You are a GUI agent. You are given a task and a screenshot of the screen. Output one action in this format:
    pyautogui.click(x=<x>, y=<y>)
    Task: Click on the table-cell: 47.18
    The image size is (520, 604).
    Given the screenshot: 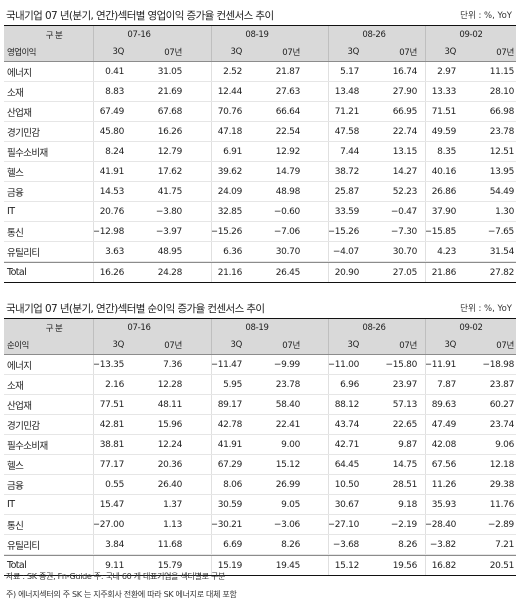 What is the action you would take?
    pyautogui.click(x=230, y=131)
    